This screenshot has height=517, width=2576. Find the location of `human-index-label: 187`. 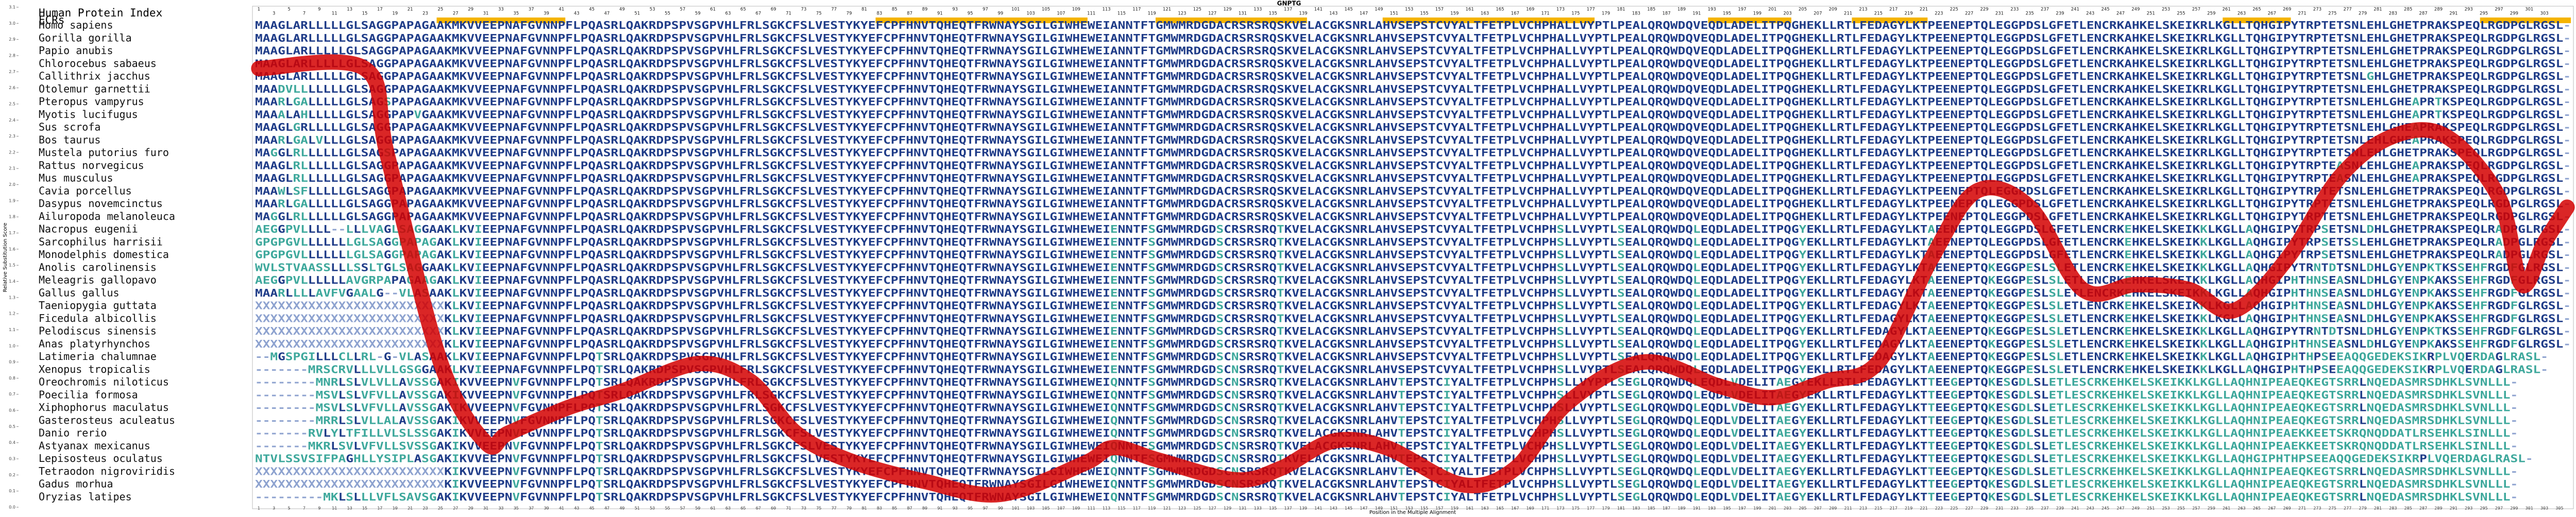

human-index-label: 187 is located at coordinates (1666, 13).